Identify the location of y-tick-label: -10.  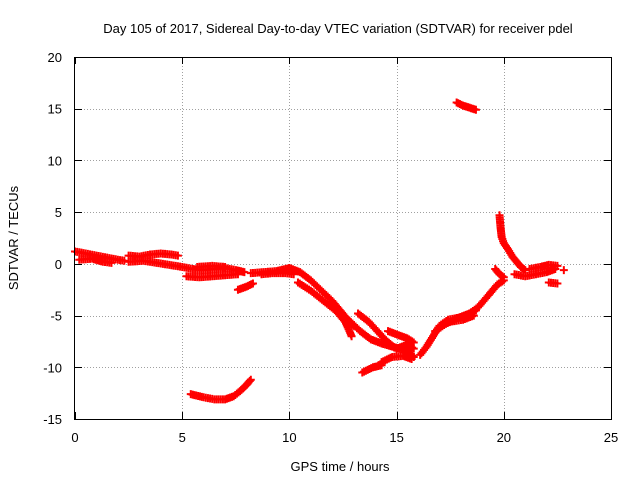
(52, 367).